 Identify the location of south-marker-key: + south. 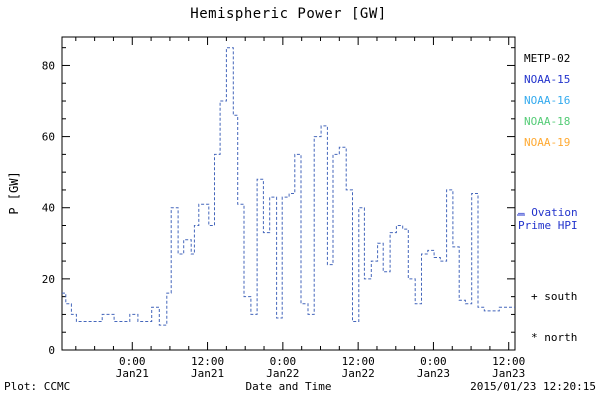
(554, 296).